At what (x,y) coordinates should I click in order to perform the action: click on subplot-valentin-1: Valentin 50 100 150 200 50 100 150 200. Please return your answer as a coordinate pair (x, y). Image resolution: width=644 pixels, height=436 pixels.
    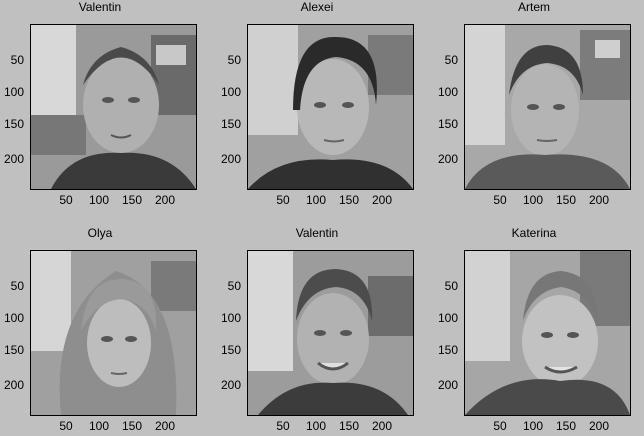
    Looking at the image, I should click on (100, 103).